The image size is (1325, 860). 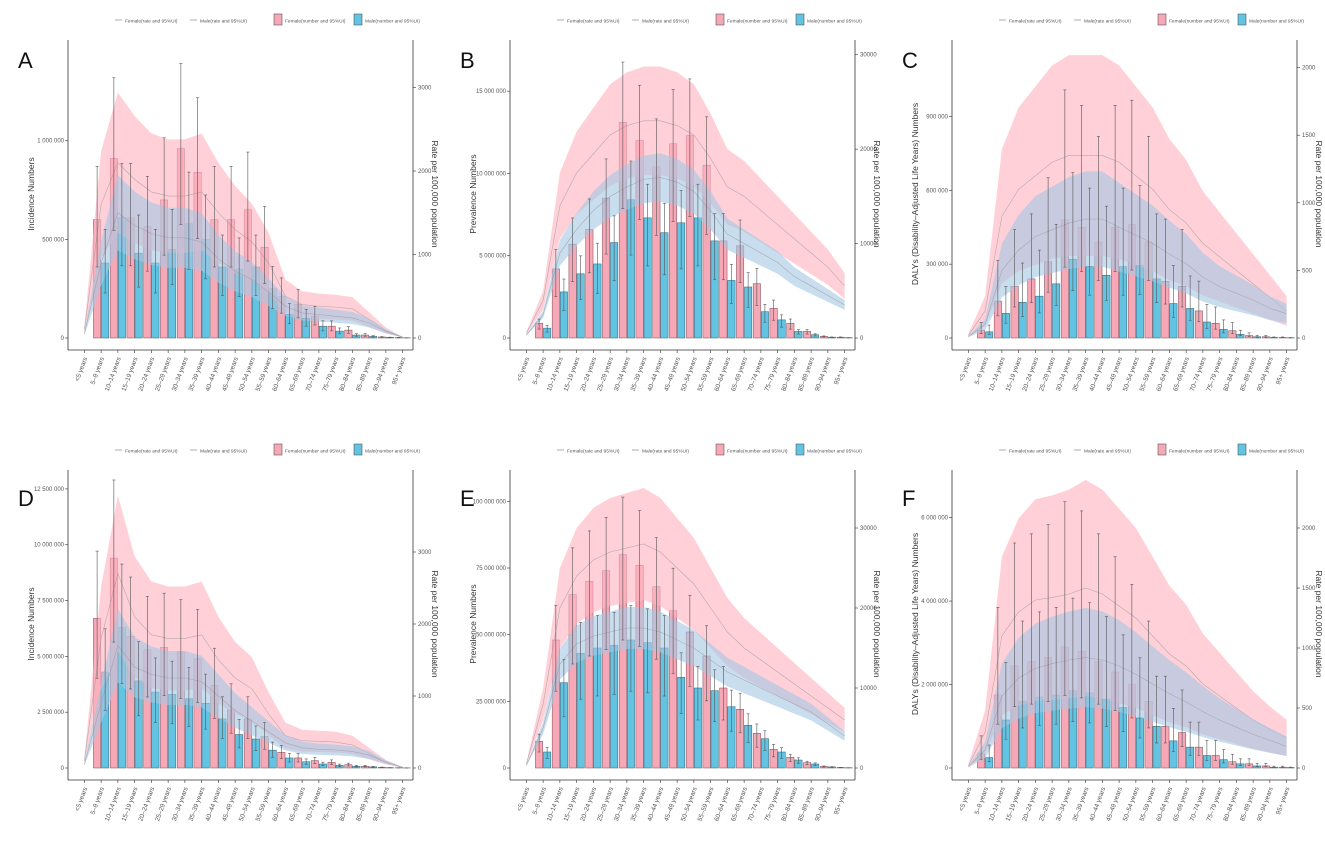 What do you see at coordinates (425, 256) in the screenshot?
I see `right-tick-label: 1000` at bounding box center [425, 256].